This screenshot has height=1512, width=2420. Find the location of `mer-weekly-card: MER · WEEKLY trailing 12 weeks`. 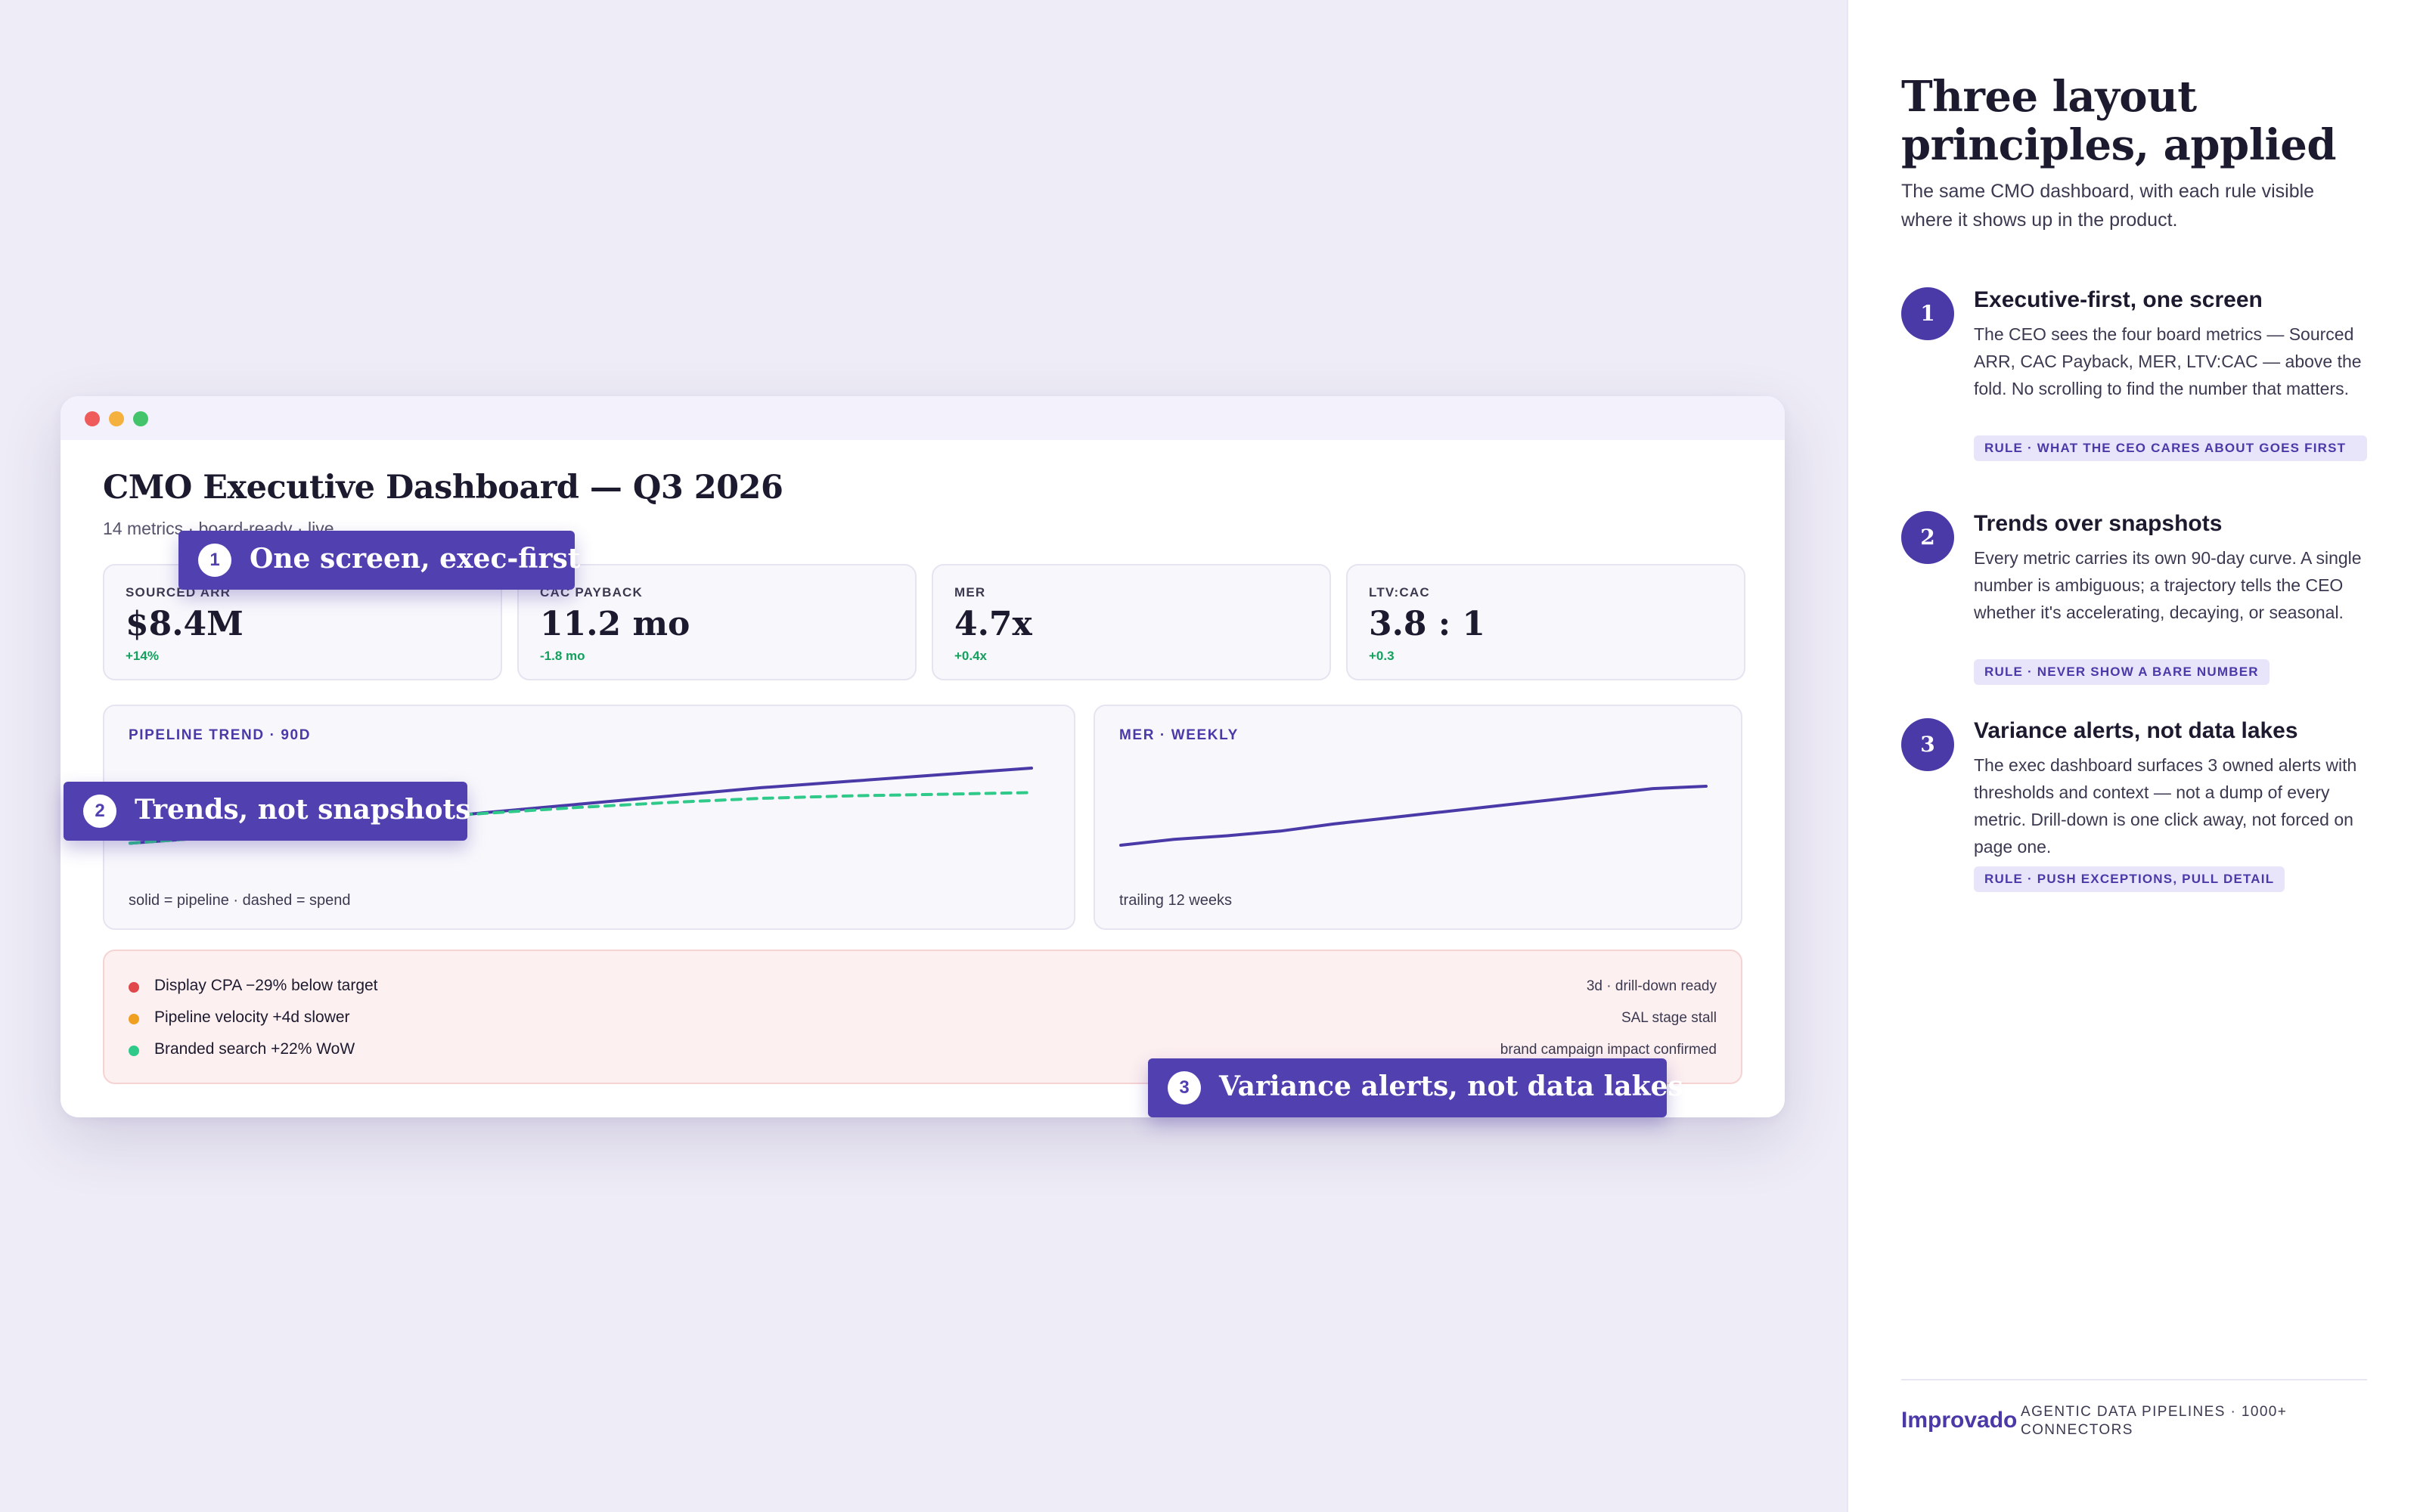

mer-weekly-card: MER · WEEKLY trailing 12 weeks is located at coordinates (1418, 817).